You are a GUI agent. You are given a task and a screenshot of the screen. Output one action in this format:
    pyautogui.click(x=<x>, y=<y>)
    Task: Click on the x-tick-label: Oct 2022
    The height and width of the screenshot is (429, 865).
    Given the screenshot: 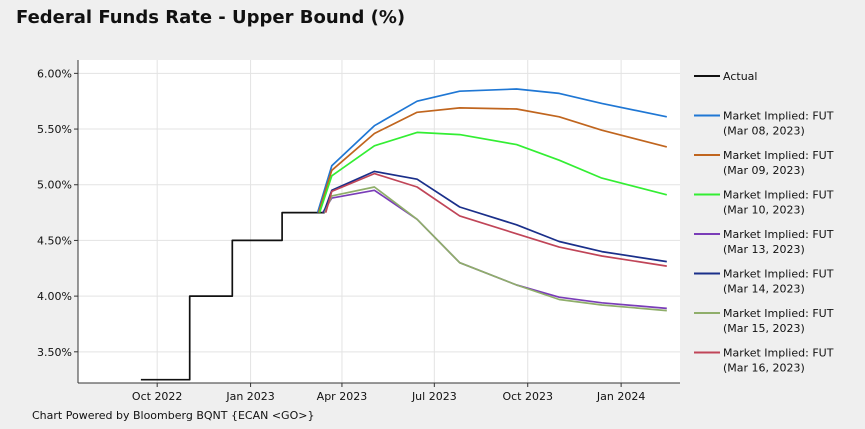 What is the action you would take?
    pyautogui.click(x=157, y=396)
    